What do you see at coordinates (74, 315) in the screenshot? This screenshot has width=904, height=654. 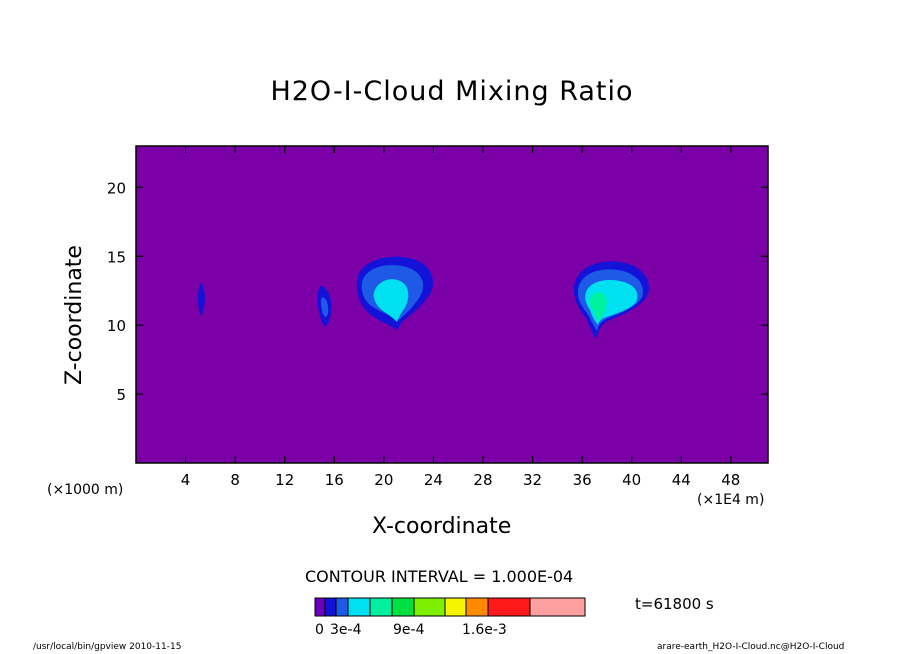 I see `y-axis-label: Z-coordinate` at bounding box center [74, 315].